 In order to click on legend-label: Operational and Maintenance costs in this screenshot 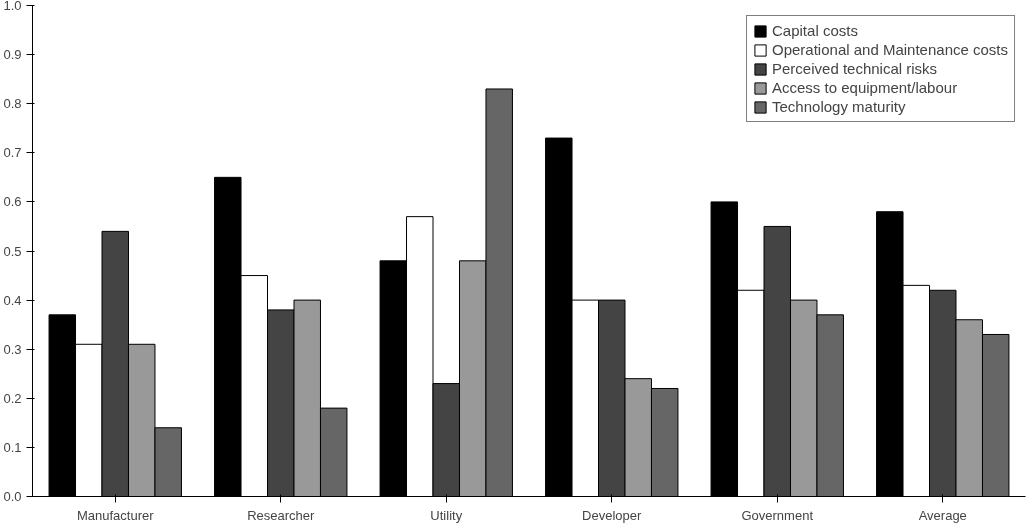, I will do `click(890, 49)`.